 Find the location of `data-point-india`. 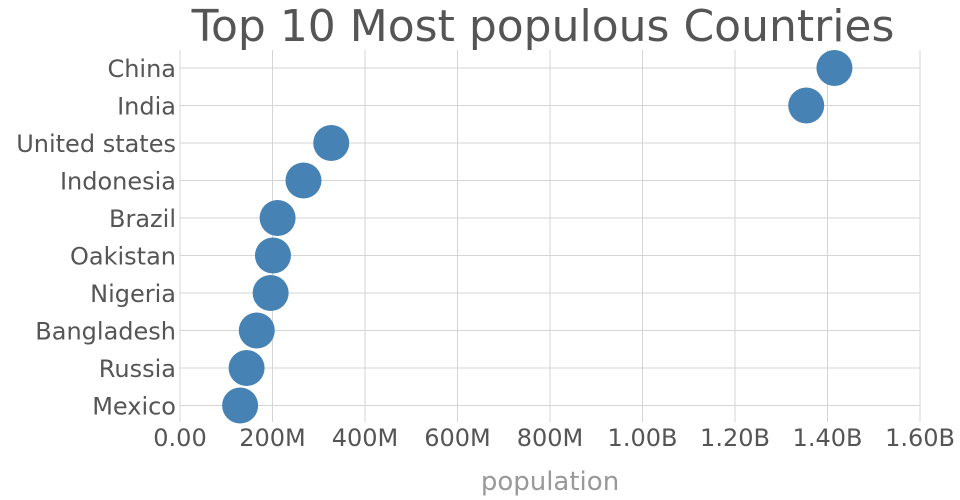

data-point-india is located at coordinates (806, 105).